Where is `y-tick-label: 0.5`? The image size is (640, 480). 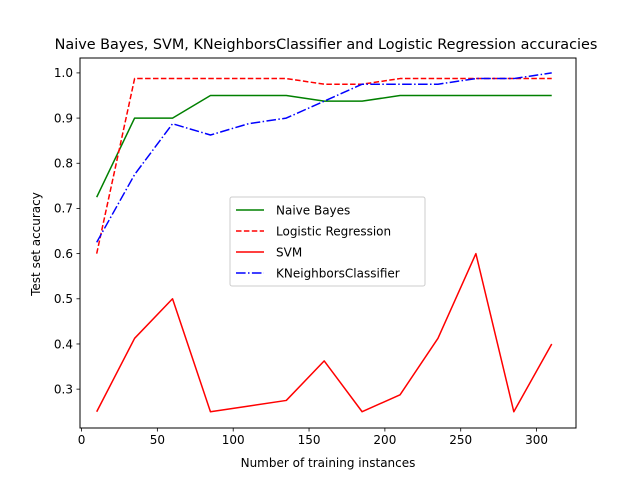 y-tick-label: 0.5 is located at coordinates (63, 299).